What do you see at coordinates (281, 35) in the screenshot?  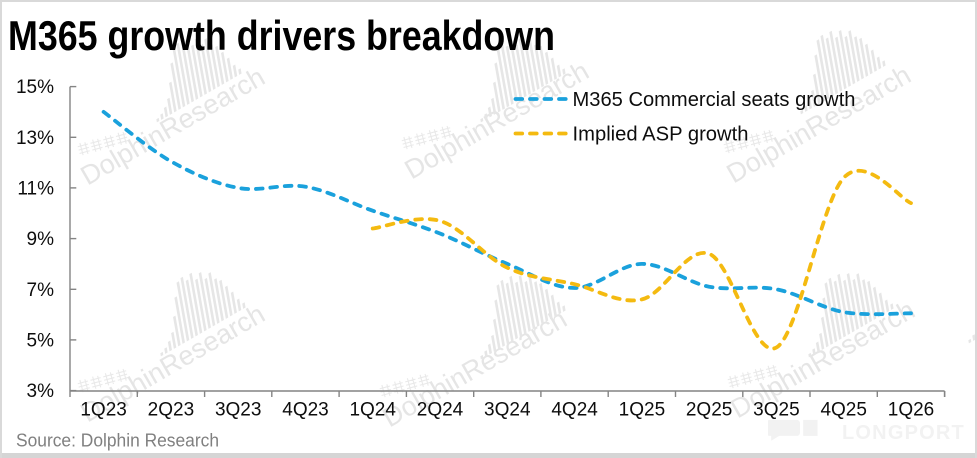 I see `svg-text: M365 growth drivers breakdown` at bounding box center [281, 35].